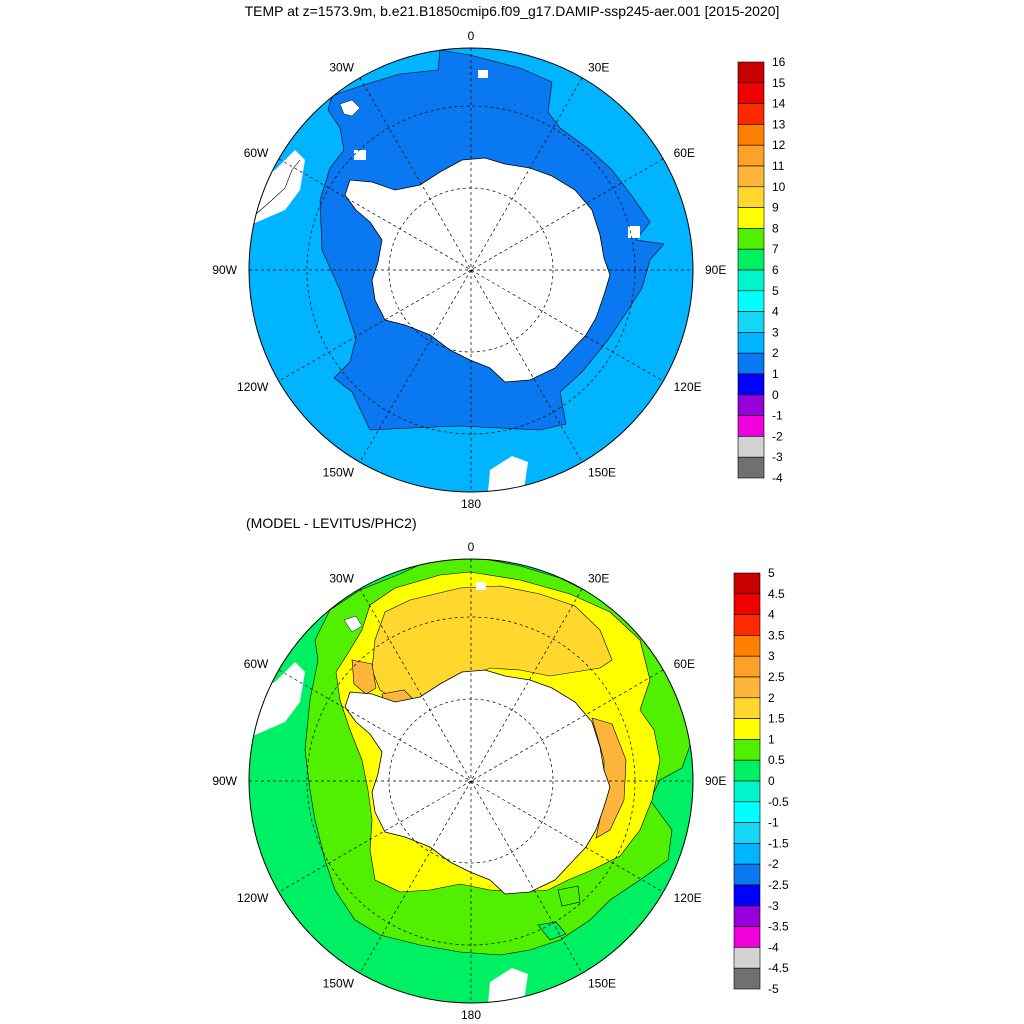 This screenshot has height=1024, width=1024. I want to click on colorbar-label: -5, so click(773, 989).